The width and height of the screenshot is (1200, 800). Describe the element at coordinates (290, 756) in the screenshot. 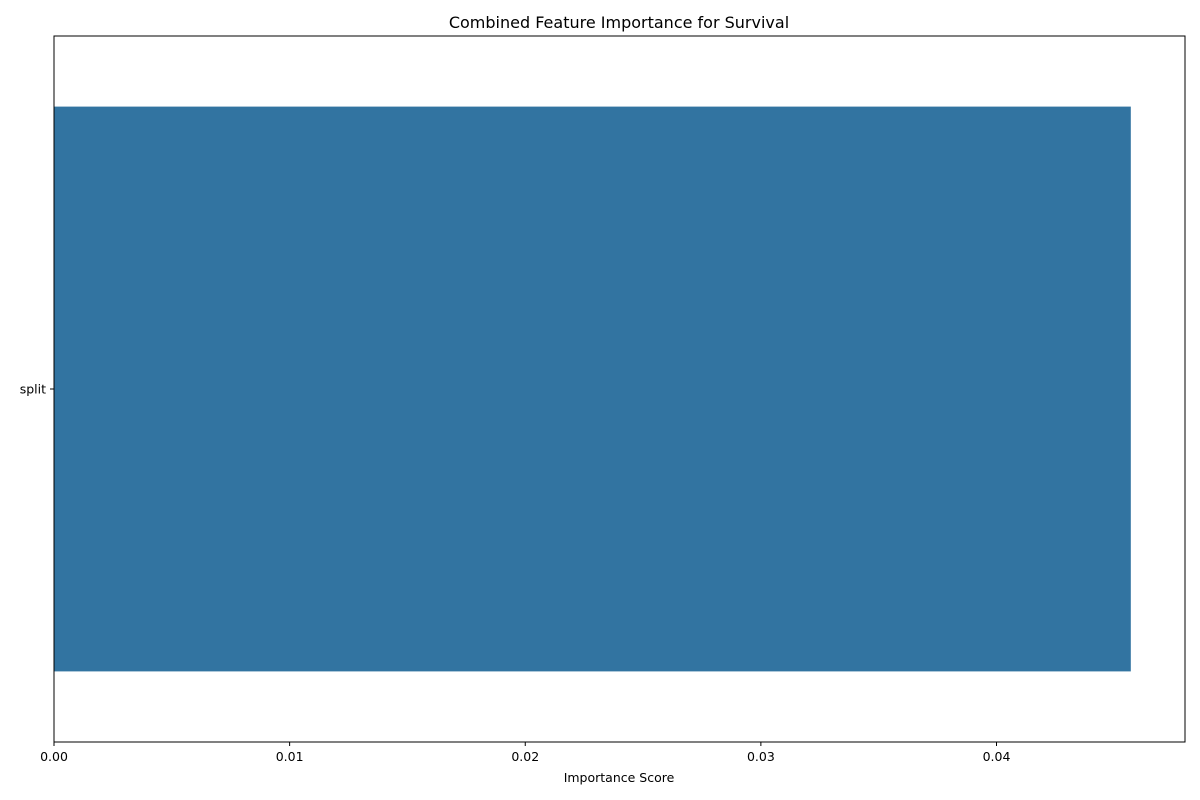

I see `x-tick-label: 0.01` at that location.